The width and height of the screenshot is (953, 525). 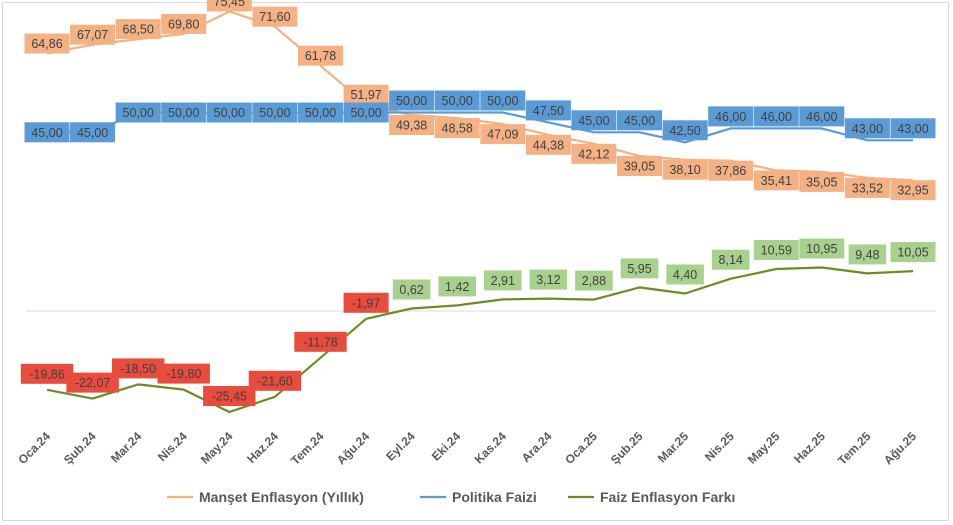 What do you see at coordinates (809, 447) in the screenshot?
I see `x-tick-label: Haz.25` at bounding box center [809, 447].